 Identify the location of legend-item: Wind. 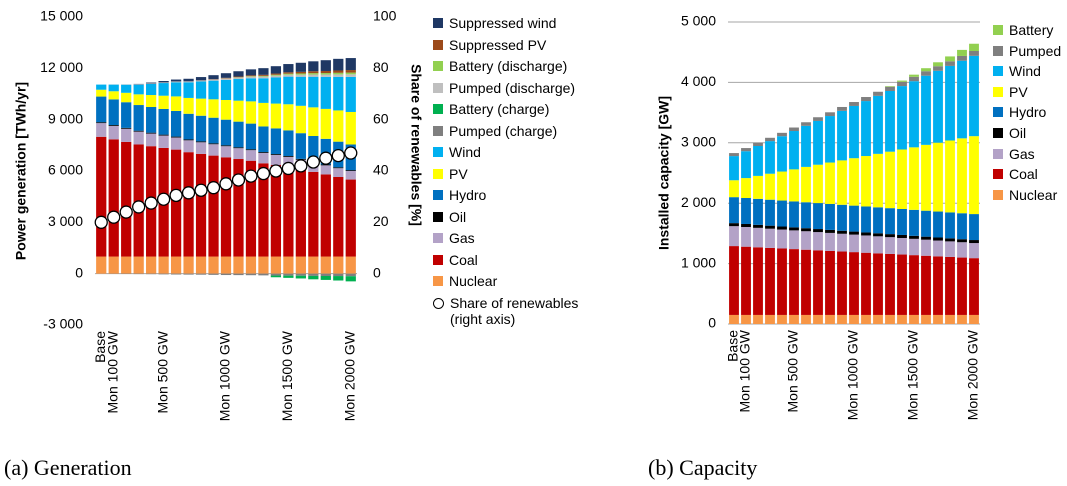
(1030, 71).